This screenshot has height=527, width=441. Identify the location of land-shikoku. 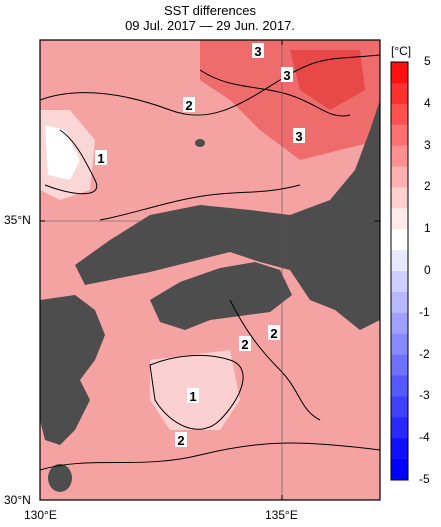
(221, 296).